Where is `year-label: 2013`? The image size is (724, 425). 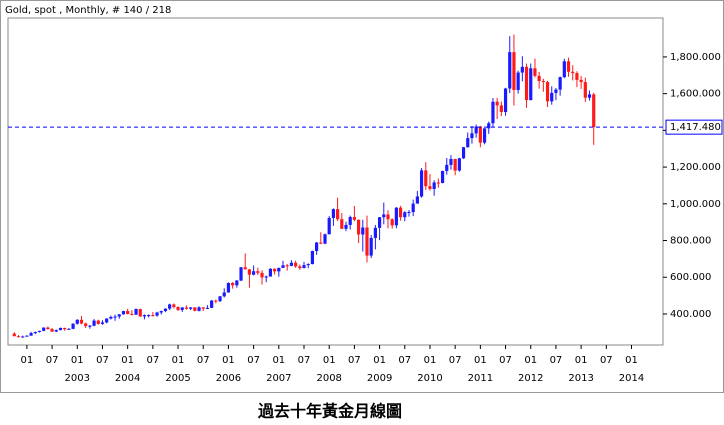 year-label: 2013 is located at coordinates (580, 378).